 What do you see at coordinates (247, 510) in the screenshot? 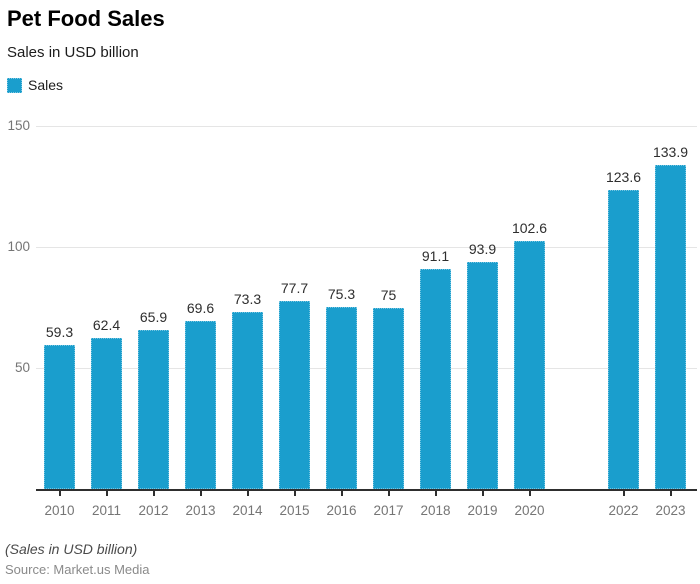
I see `x-axis-label: 2014` at bounding box center [247, 510].